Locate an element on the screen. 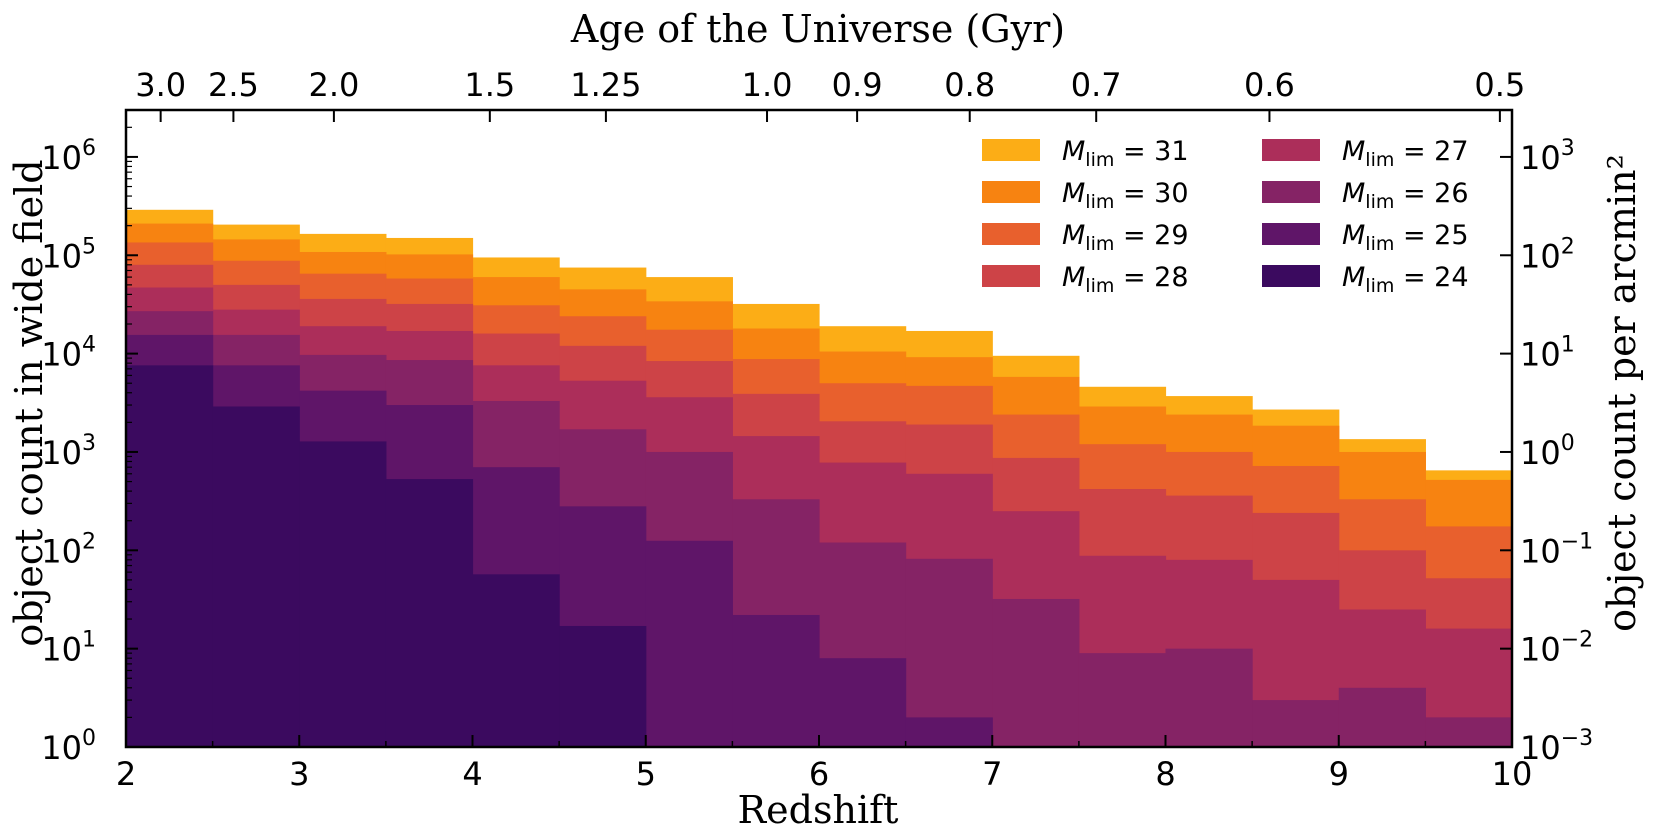 This screenshot has width=1660, height=839. right-tick-label-0: 10⁻³ is located at coordinates (1556, 746).